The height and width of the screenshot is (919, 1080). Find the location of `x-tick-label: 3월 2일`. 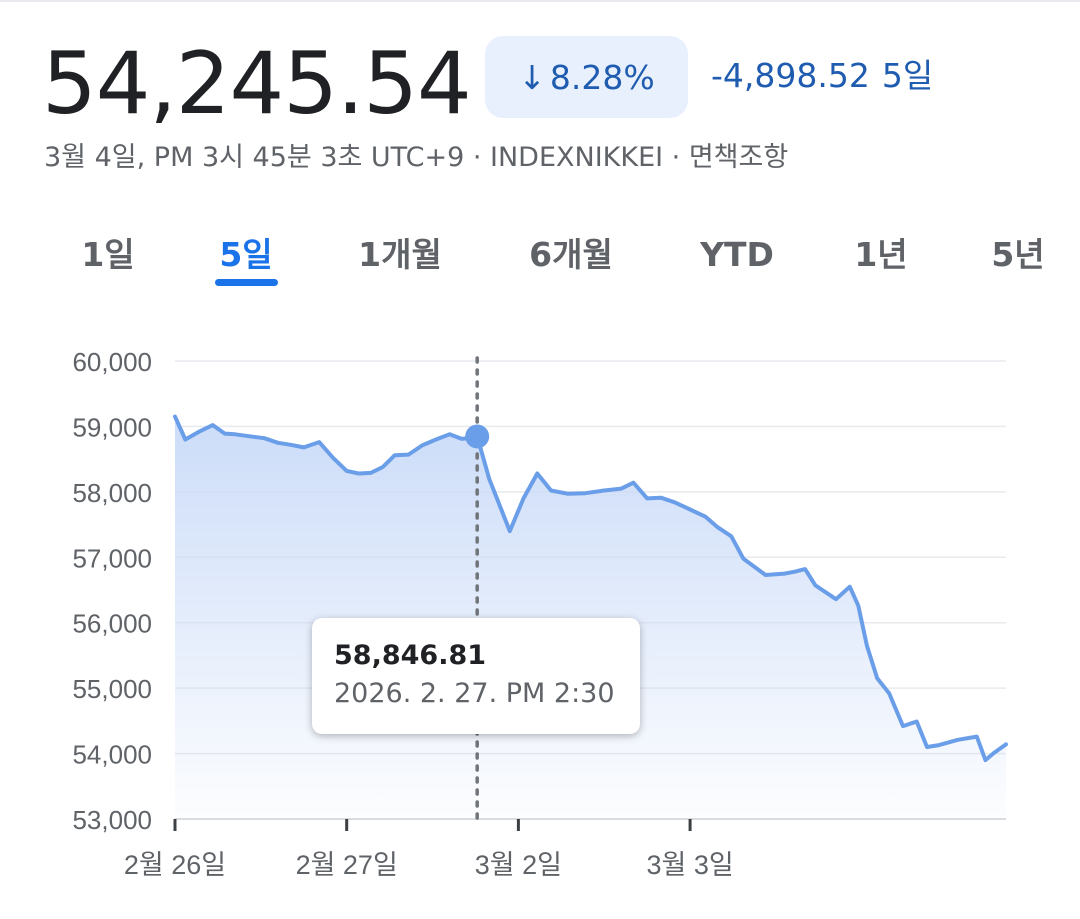

x-tick-label: 3월 2일 is located at coordinates (518, 865).